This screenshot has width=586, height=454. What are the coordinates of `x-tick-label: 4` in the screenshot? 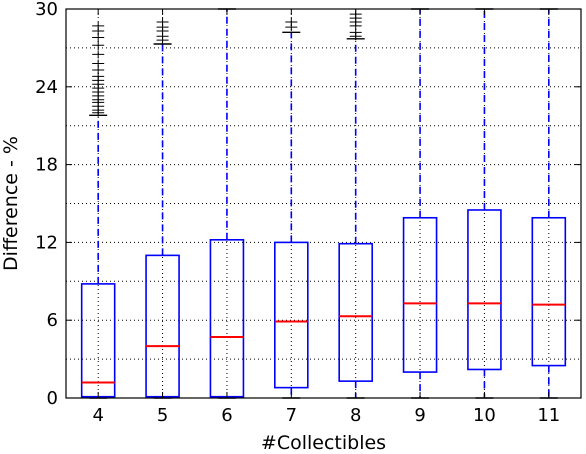 It's located at (97, 415).